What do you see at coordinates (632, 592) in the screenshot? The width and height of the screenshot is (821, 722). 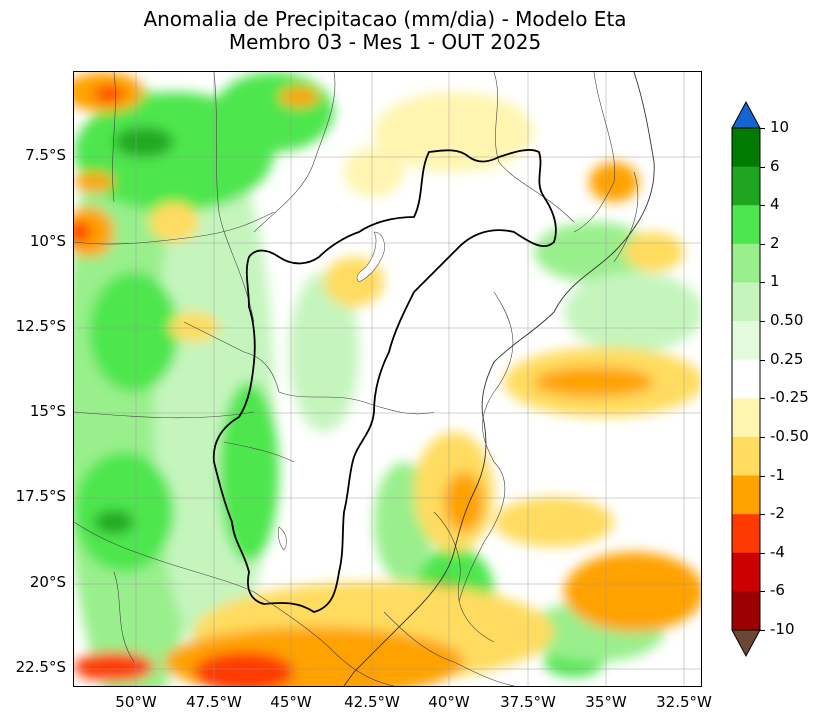 I see `field-se-orange` at bounding box center [632, 592].